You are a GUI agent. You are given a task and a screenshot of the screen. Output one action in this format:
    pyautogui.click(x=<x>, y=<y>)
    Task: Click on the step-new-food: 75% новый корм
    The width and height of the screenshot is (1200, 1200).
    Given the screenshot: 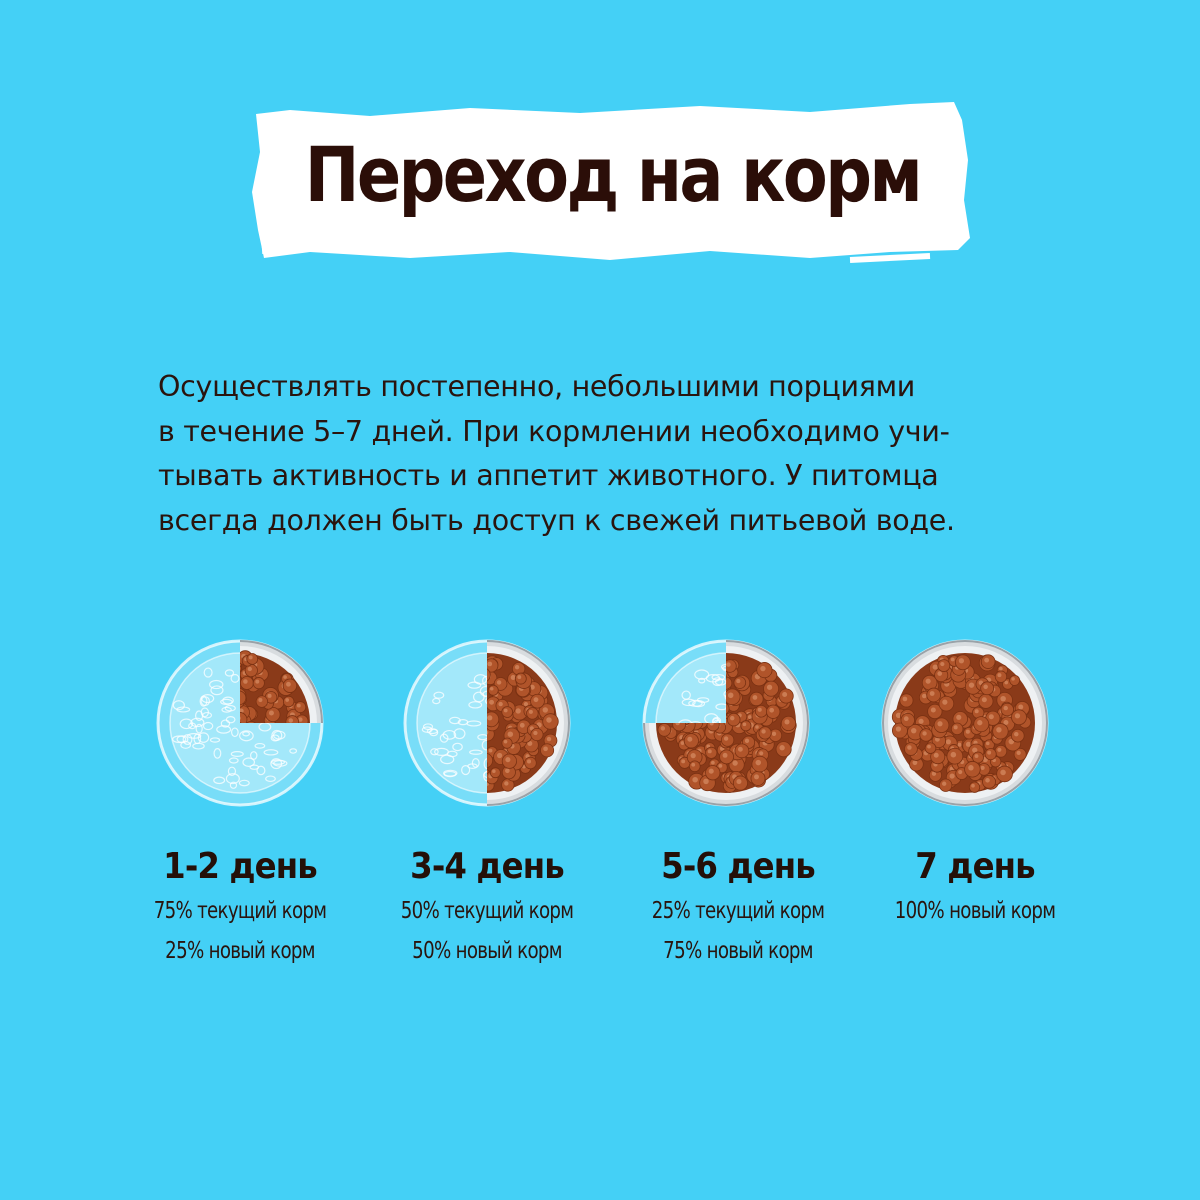 What is the action you would take?
    pyautogui.click(x=738, y=951)
    